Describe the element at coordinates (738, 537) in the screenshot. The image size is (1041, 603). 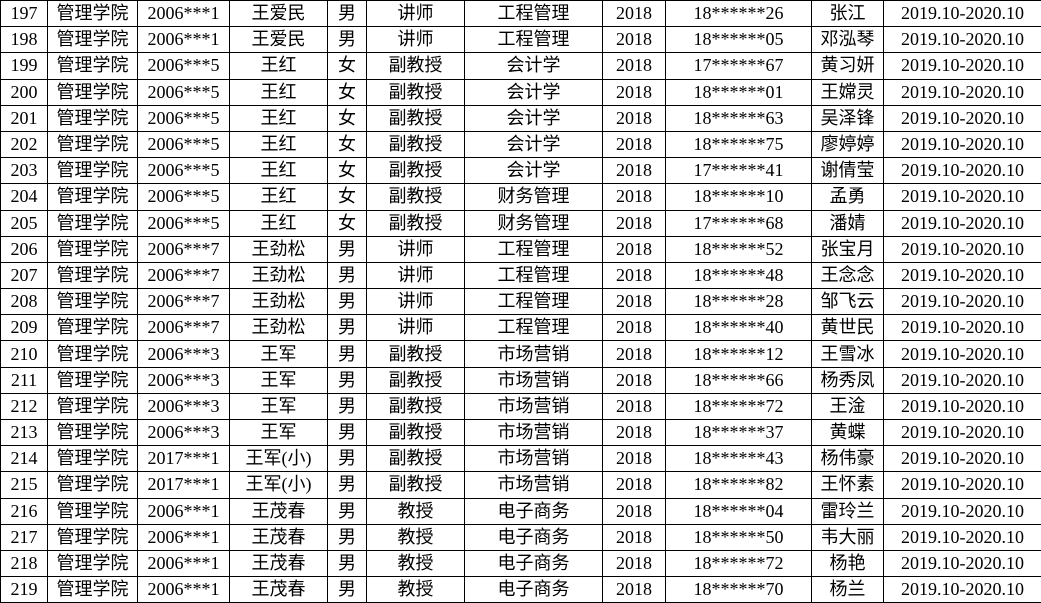
I see `student-id: 18******50` at that location.